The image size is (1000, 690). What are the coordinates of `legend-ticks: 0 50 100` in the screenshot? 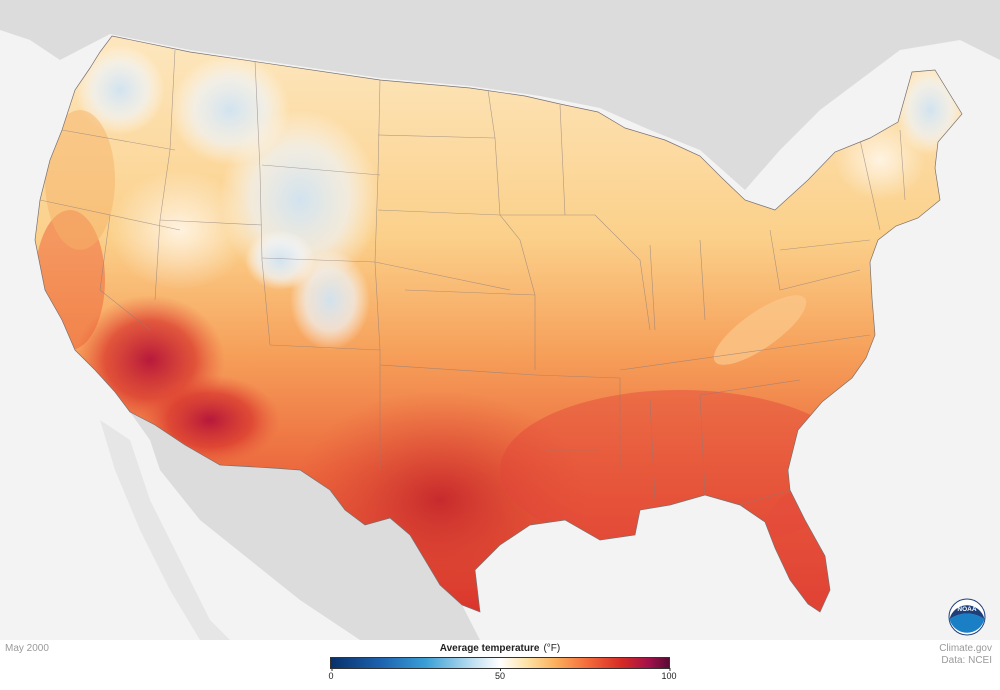 It's located at (502, 675).